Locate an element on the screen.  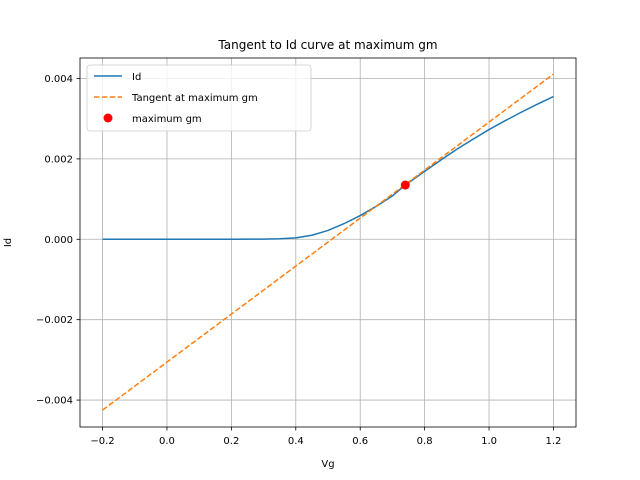
legend-label-tangent: Tangent at maximum gm is located at coordinates (194, 98).